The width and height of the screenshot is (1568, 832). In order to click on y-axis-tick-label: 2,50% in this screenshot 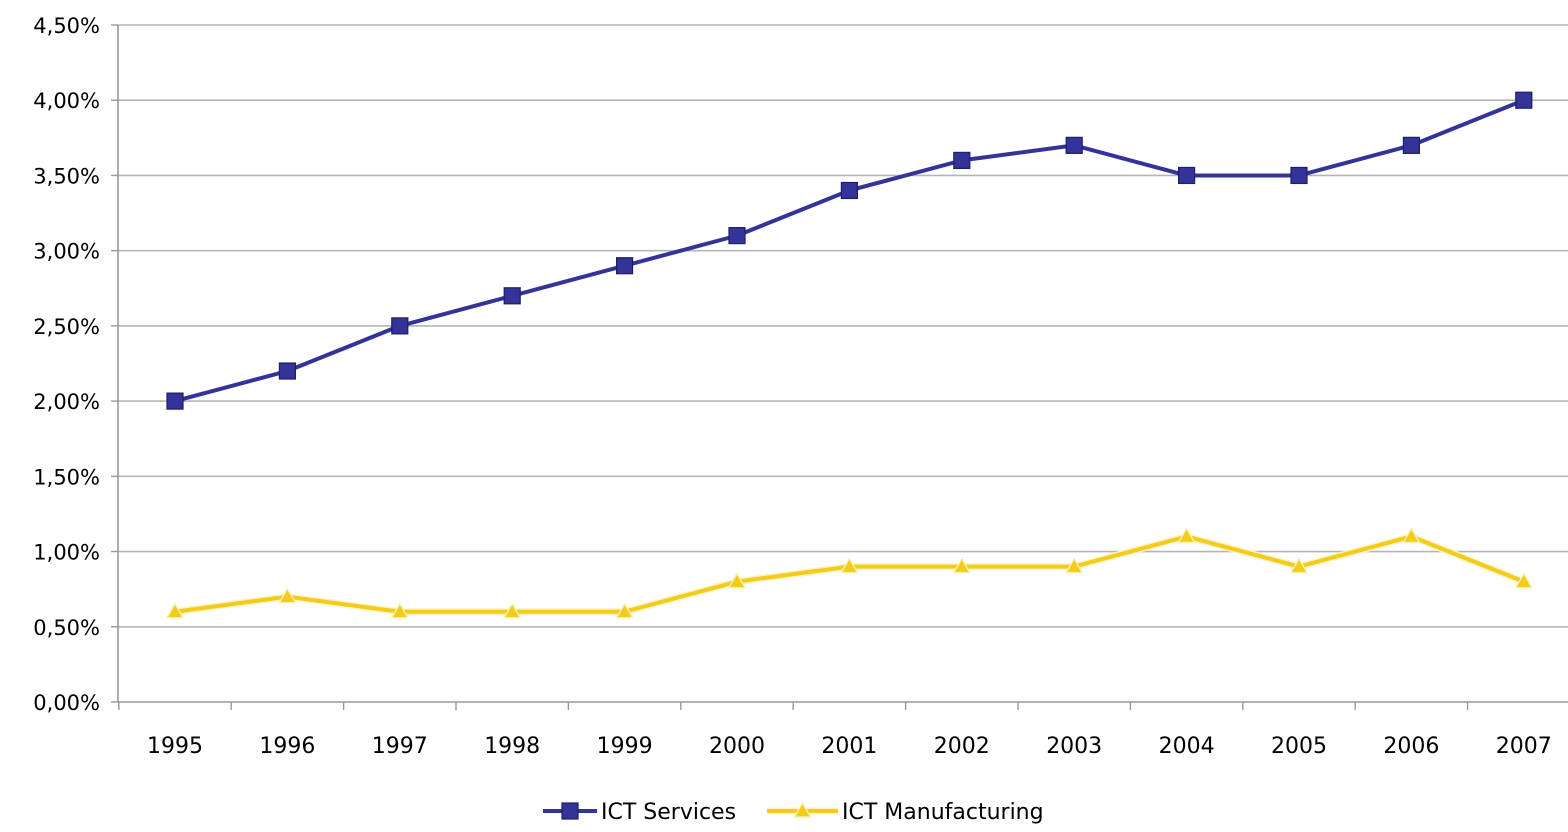, I will do `click(66, 327)`.